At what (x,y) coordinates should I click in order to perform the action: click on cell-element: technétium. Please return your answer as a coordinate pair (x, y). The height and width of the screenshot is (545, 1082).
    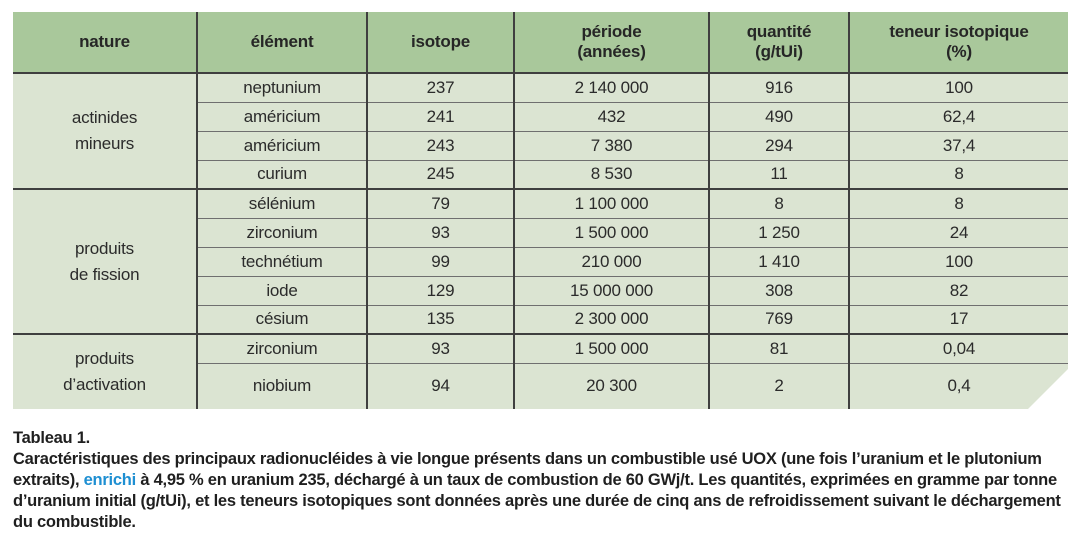
    Looking at the image, I should click on (282, 261).